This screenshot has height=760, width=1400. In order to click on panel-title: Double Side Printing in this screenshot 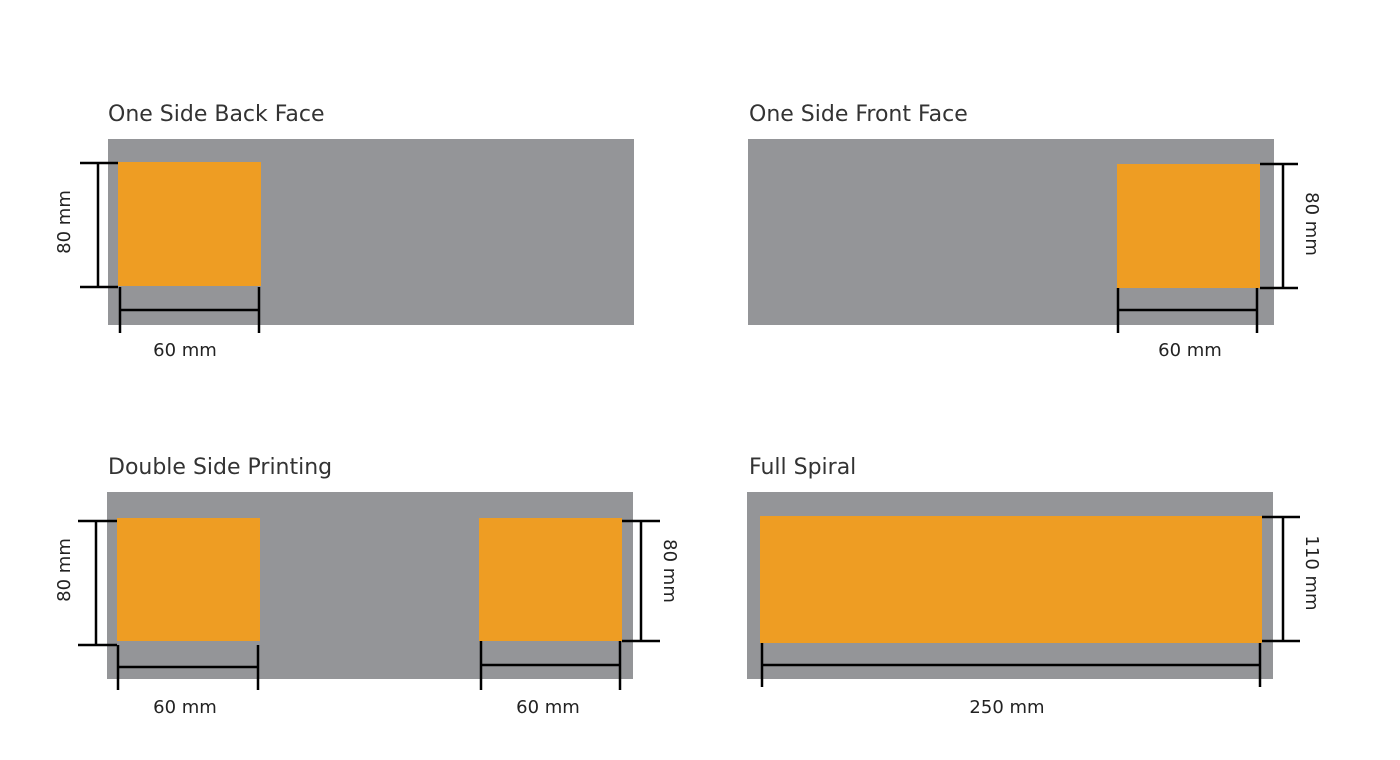, I will do `click(220, 467)`.